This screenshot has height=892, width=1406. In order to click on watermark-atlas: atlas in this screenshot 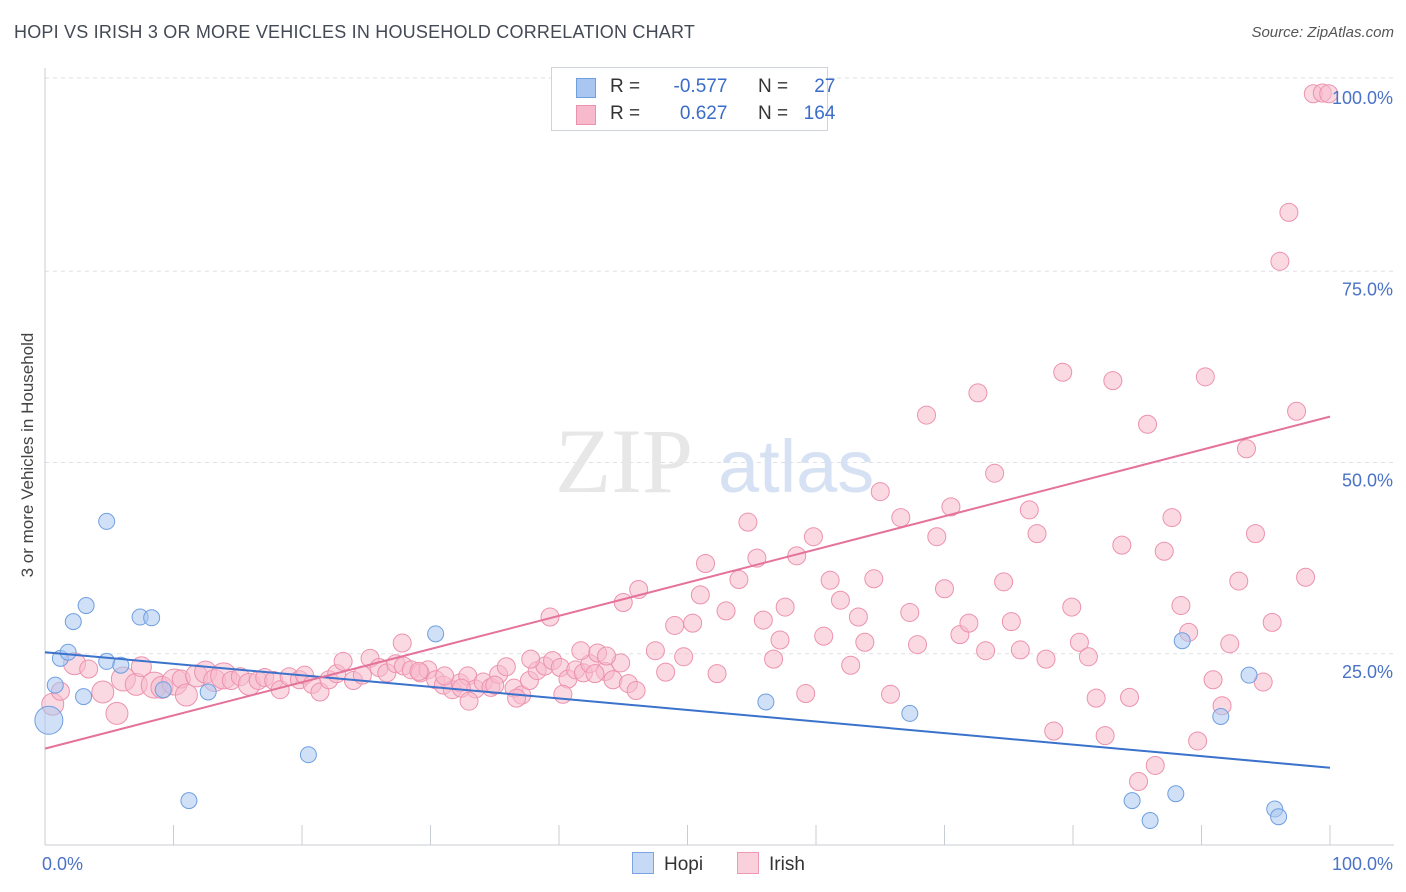, I will do `click(796, 466)`.